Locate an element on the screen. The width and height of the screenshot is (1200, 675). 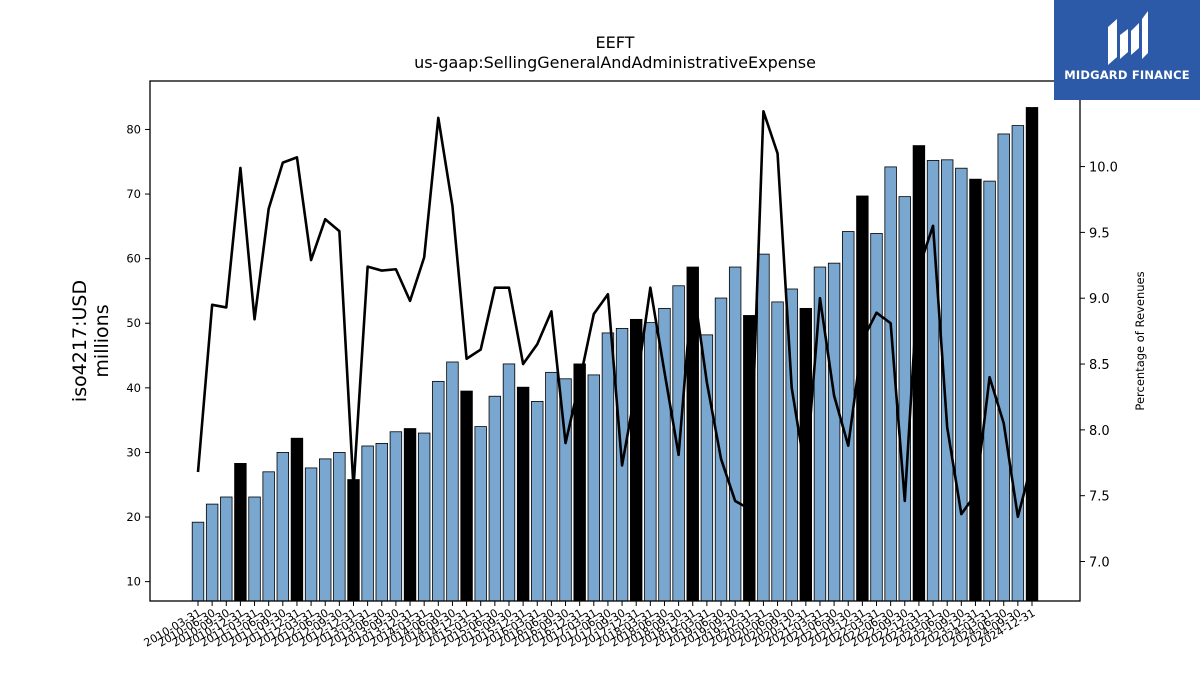
y-axis-right: 7.0 7.5 8.0 8.5 9.0 9.5 10.0 is located at coordinates (1099, 366).